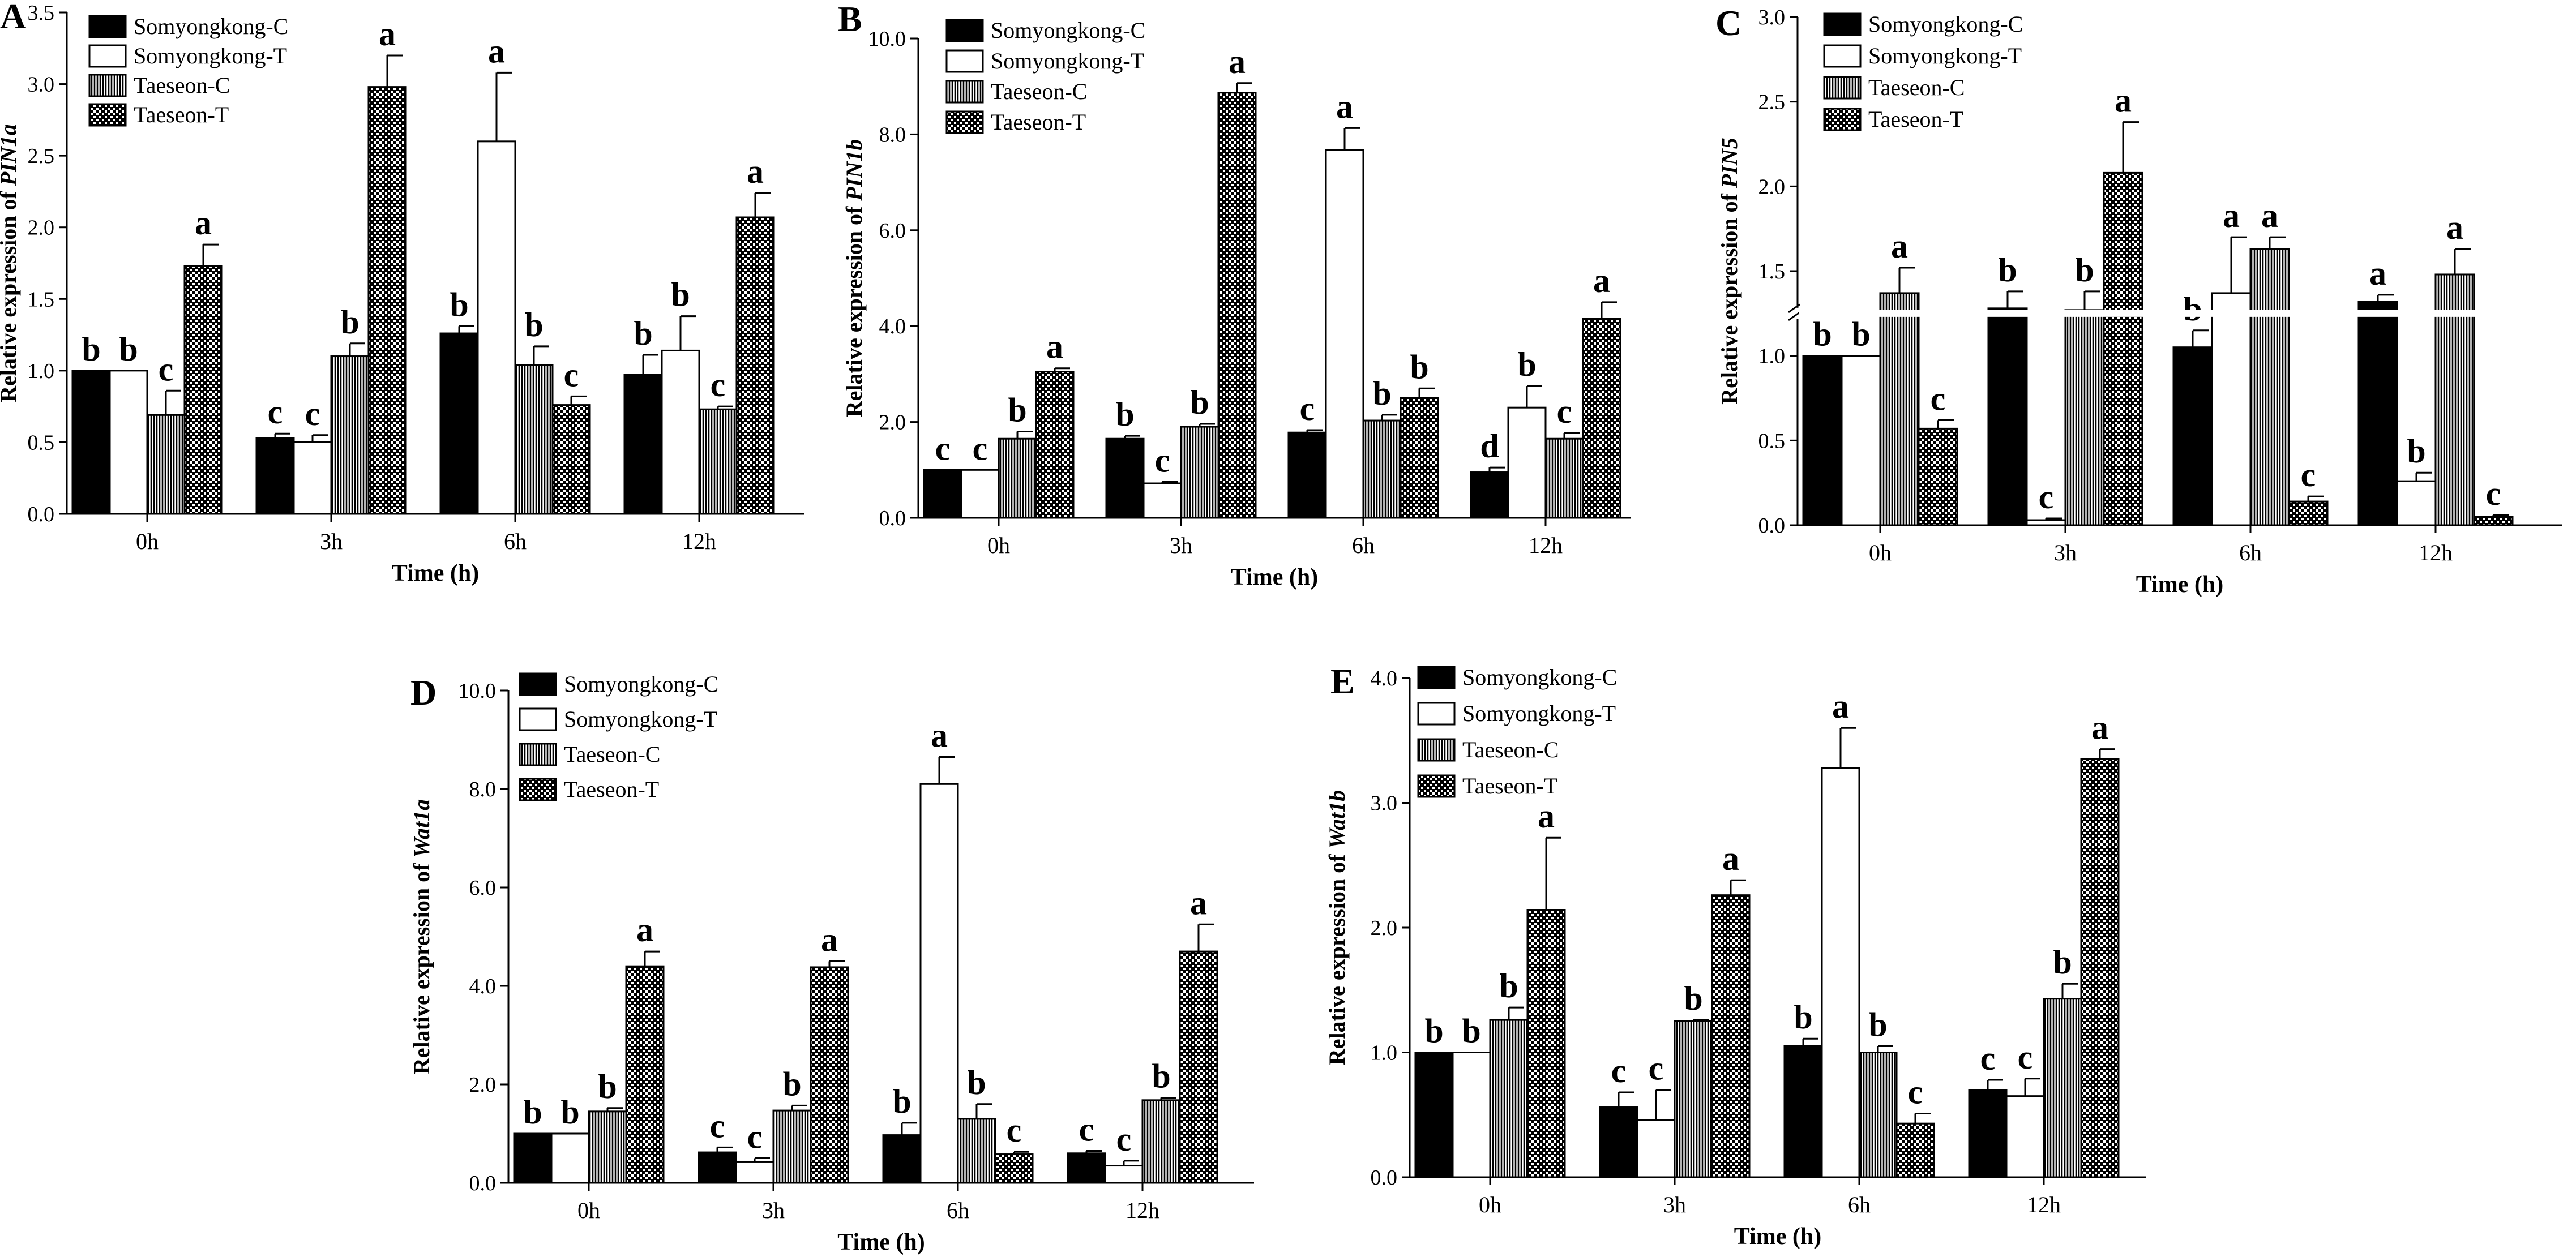 The image size is (2576, 1257). What do you see at coordinates (1772, 356) in the screenshot?
I see `y-tick-label: 1.0` at bounding box center [1772, 356].